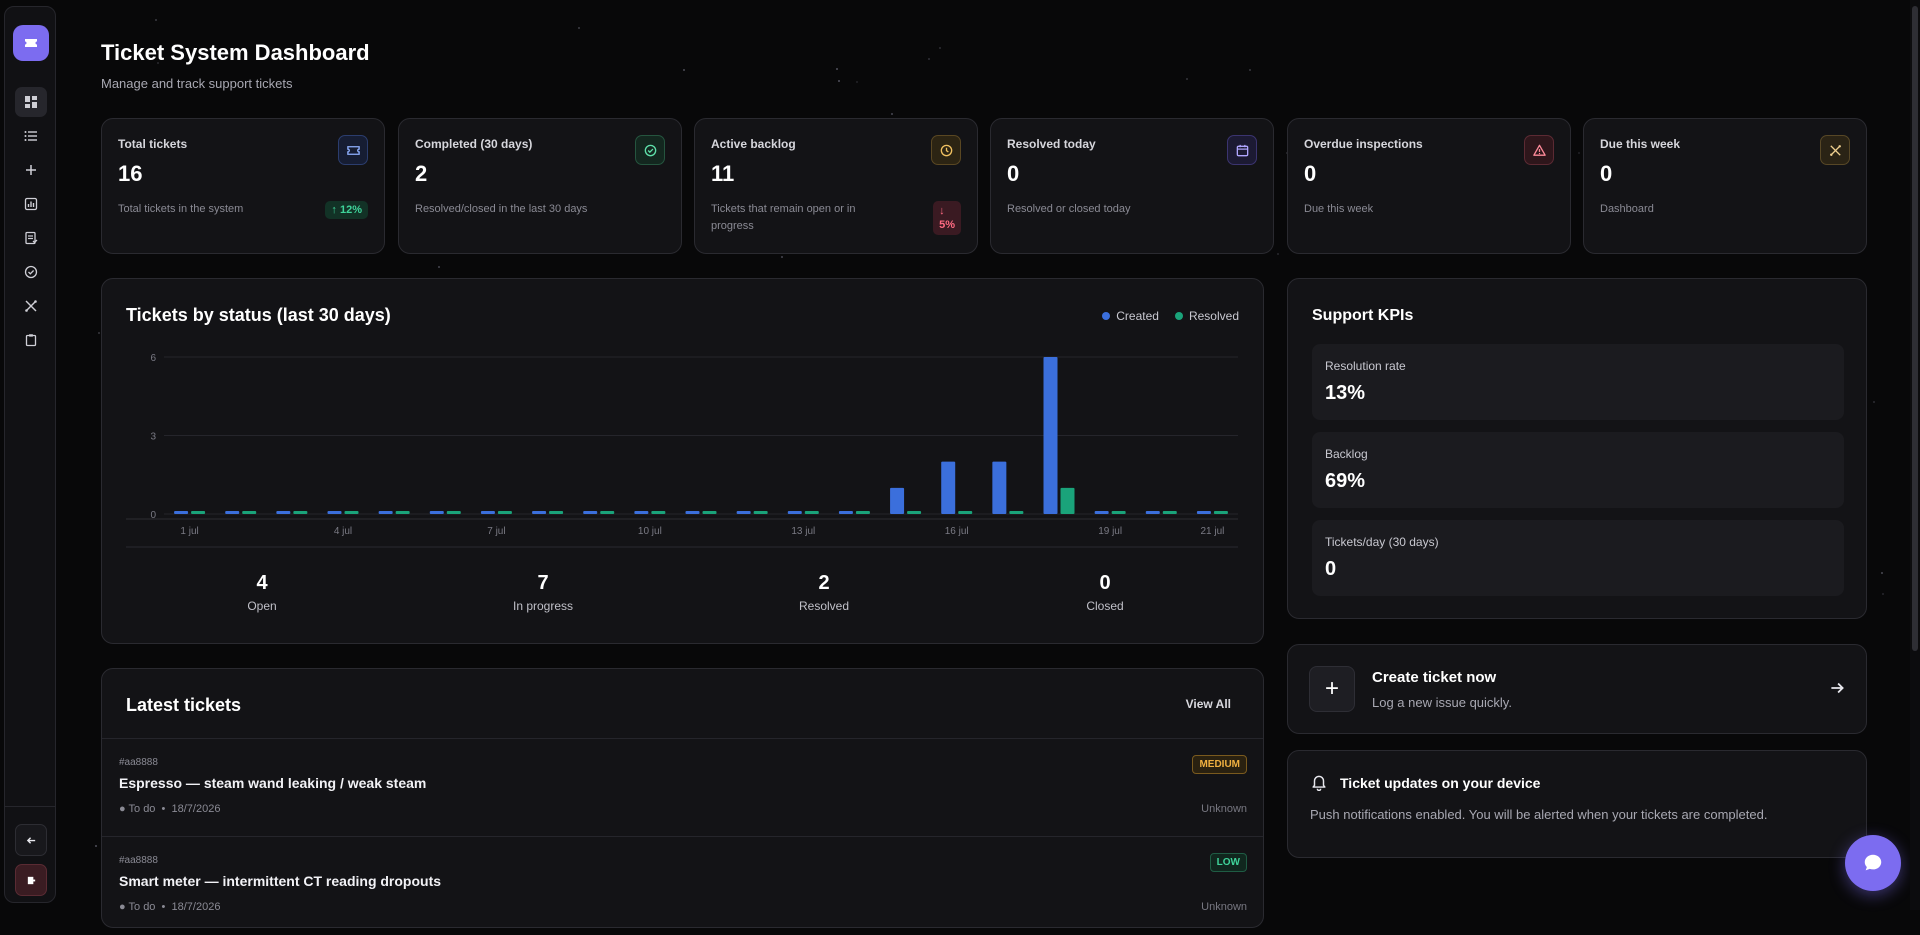 Image resolution: width=1920 pixels, height=935 pixels. I want to click on scrollbar-thumb, so click(1915, 328).